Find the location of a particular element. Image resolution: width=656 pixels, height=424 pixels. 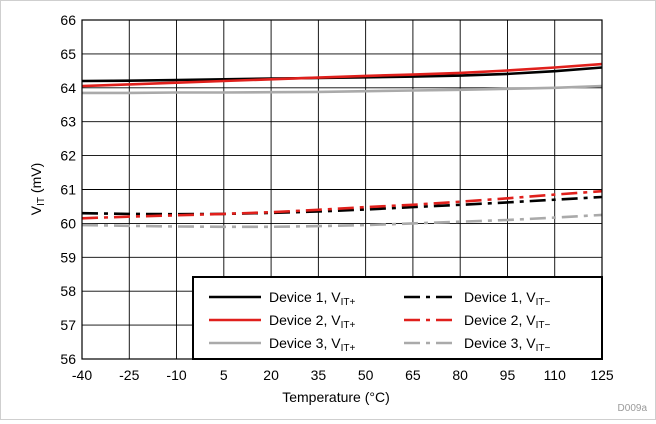

x-axis-label: Temperature (°C) is located at coordinates (336, 397).